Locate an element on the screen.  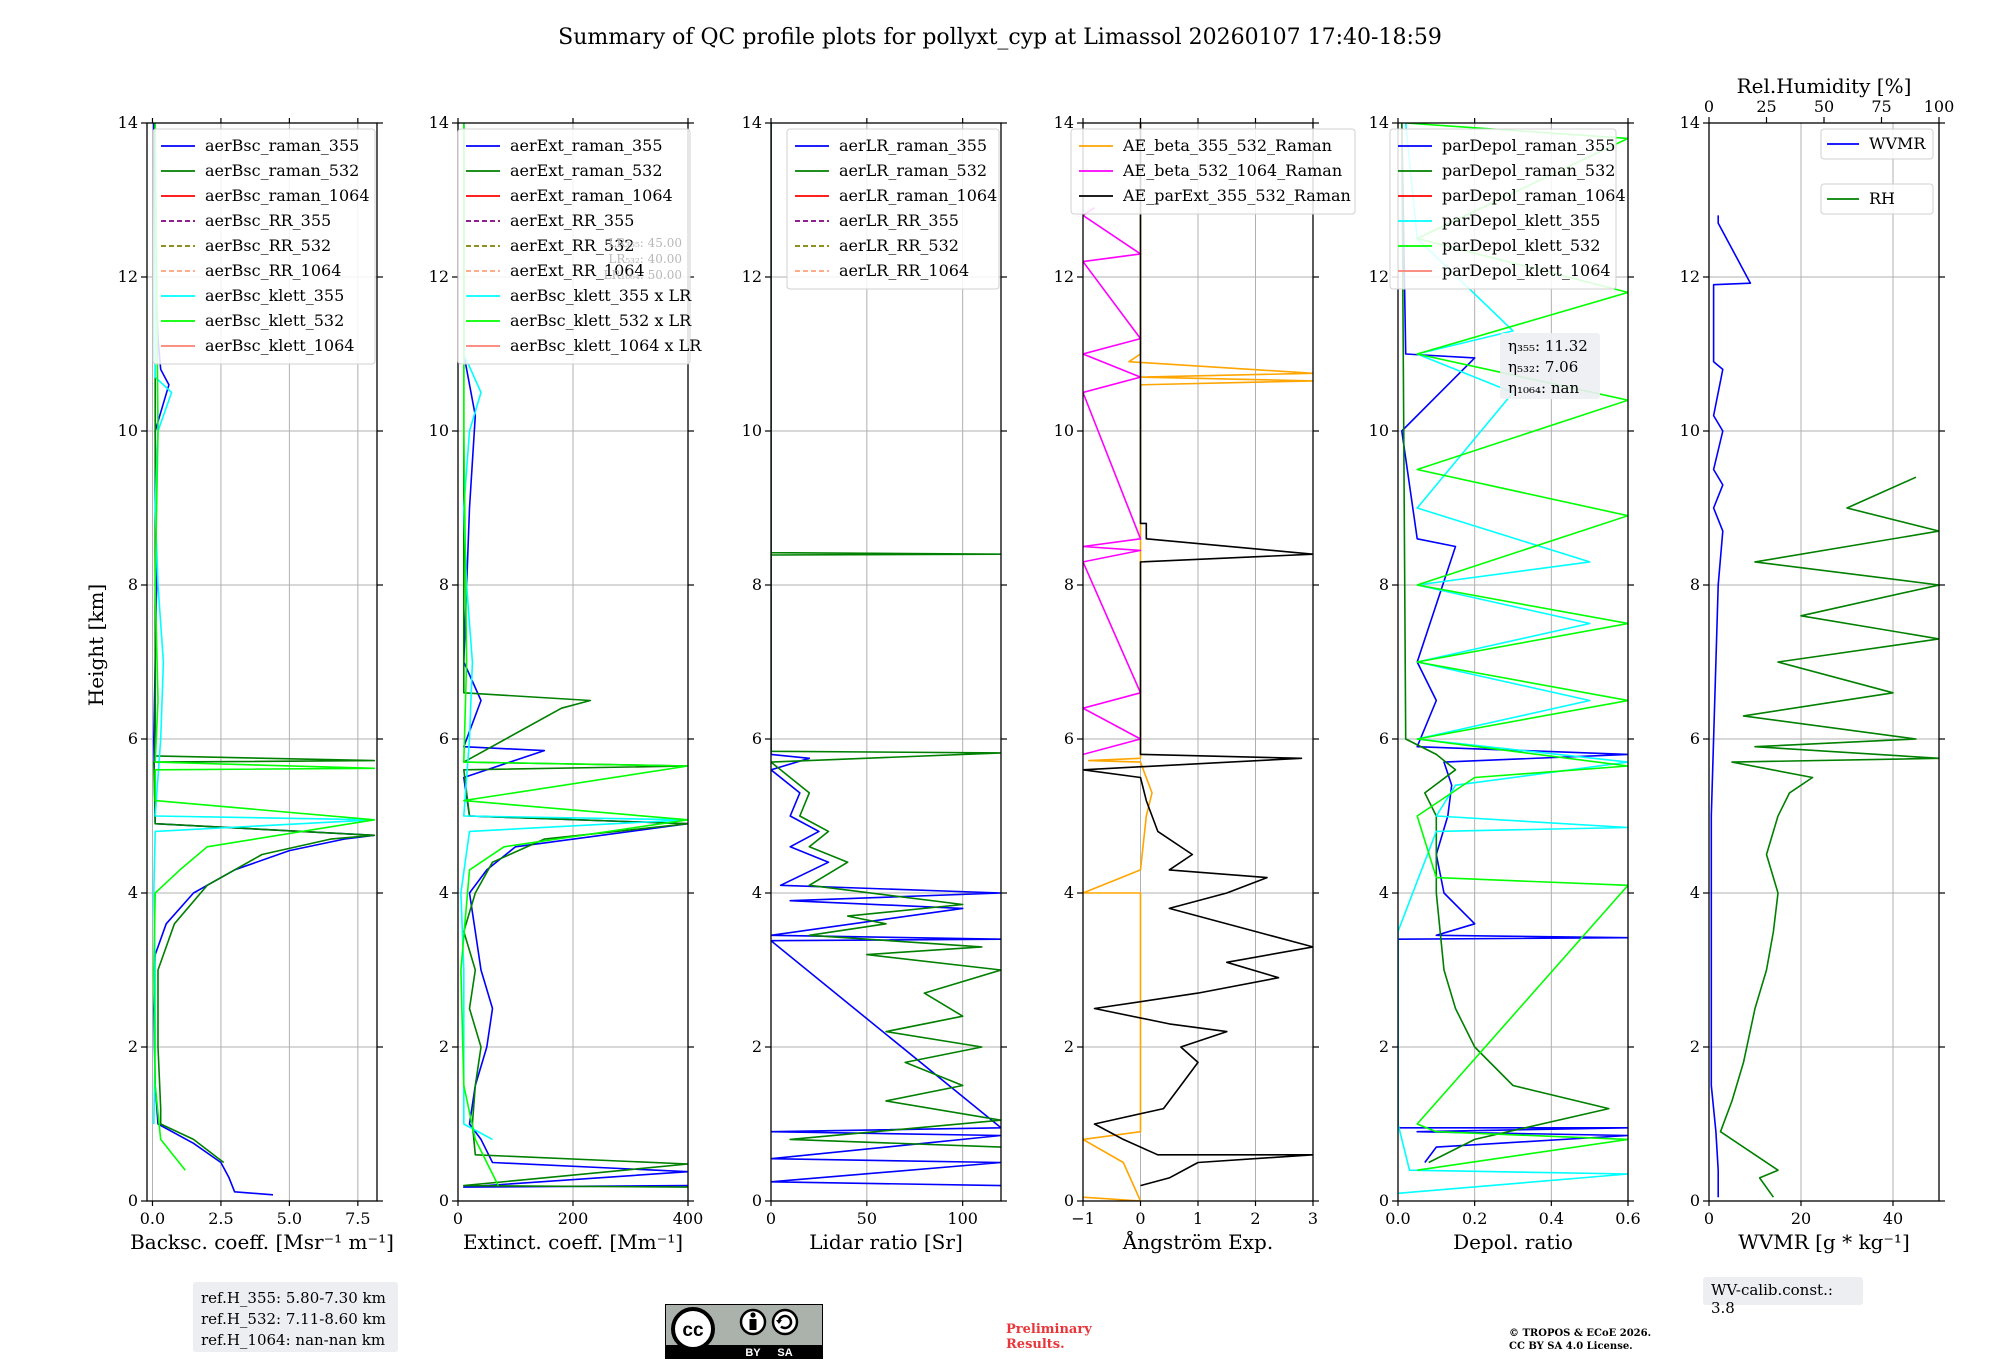
wv-calibration-box: WV-calib.const.: 3.8 is located at coordinates (1783, 1297).